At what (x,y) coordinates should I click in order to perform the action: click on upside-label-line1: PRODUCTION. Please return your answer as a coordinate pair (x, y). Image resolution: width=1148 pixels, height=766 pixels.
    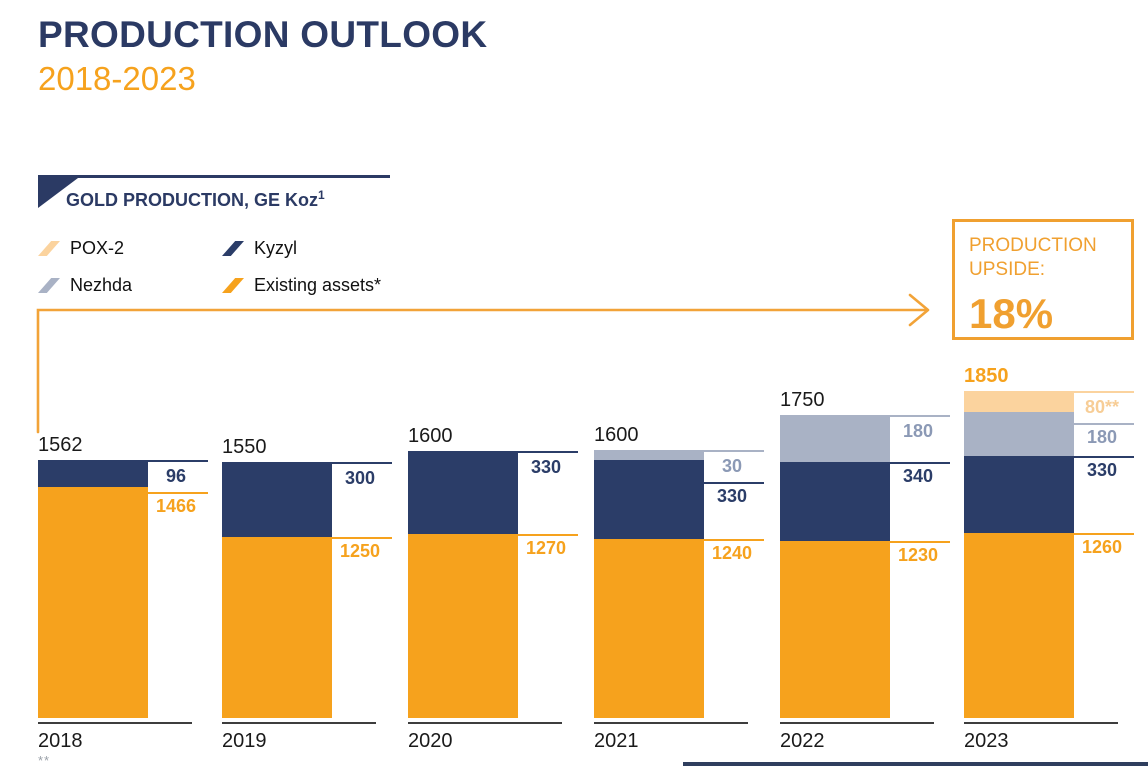
    Looking at the image, I should click on (1033, 245).